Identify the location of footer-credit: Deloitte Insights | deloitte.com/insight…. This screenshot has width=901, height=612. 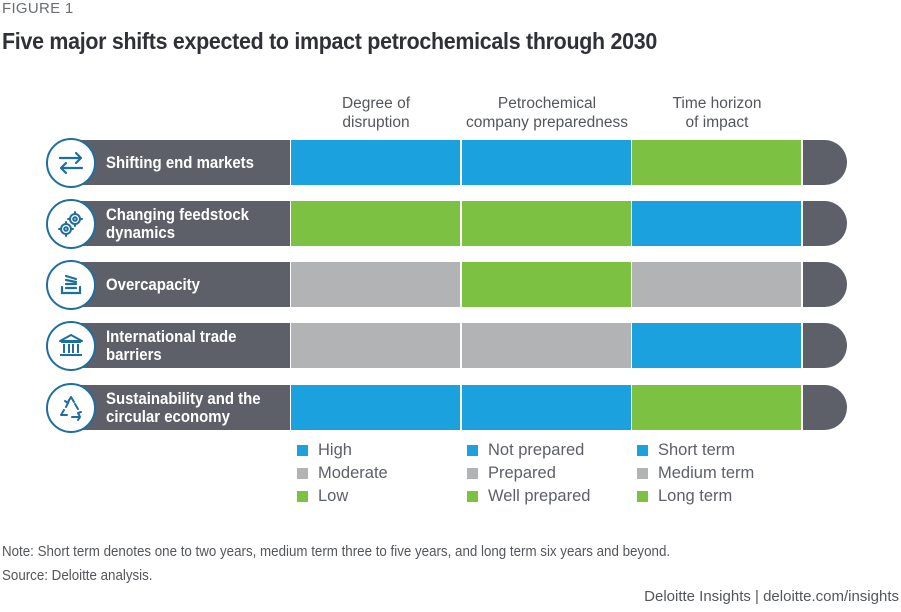
(771, 596).